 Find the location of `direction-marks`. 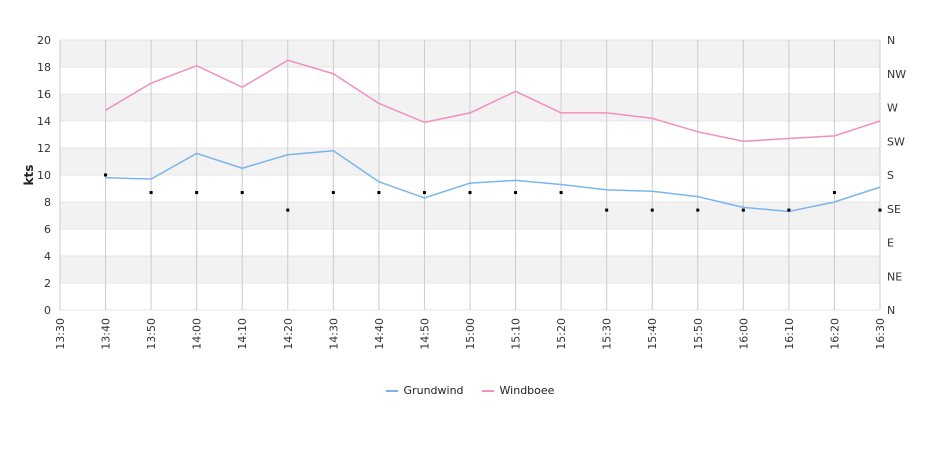

direction-marks is located at coordinates (493, 192).